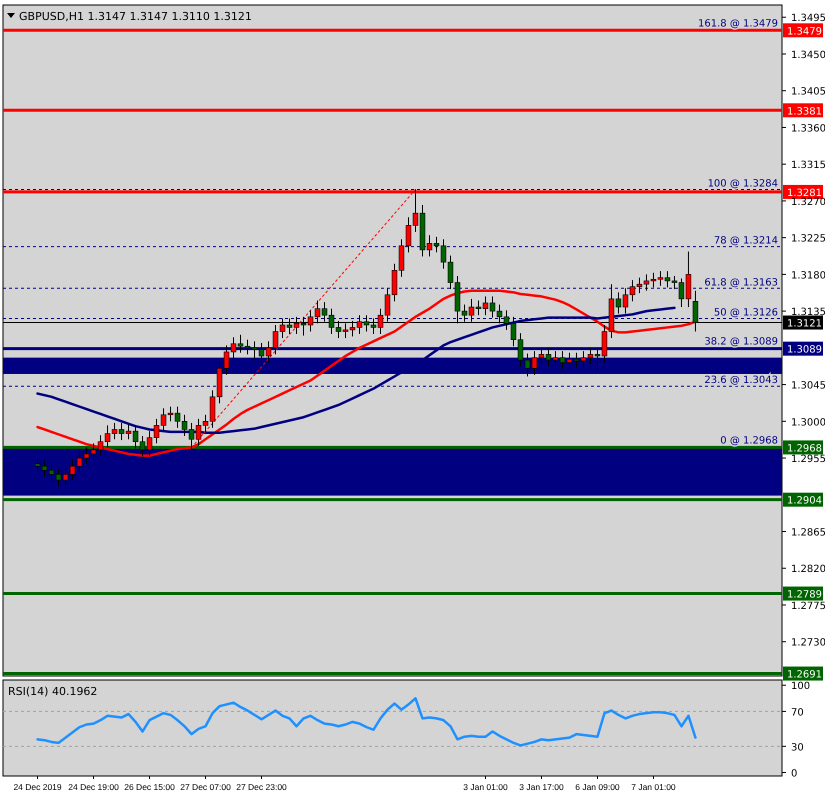 This screenshot has height=800, width=825. I want to click on ref-line-label: 100 @ 1.3284, so click(743, 184).